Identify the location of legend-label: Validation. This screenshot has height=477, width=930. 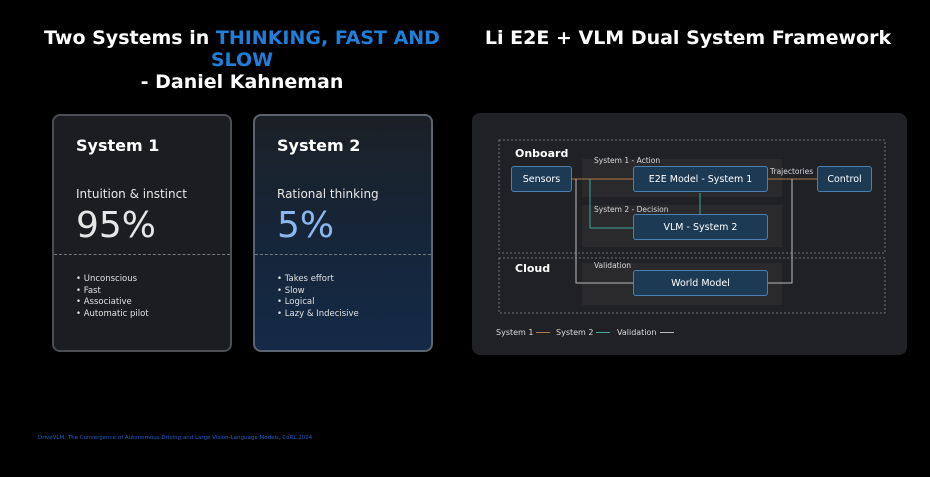
(637, 332).